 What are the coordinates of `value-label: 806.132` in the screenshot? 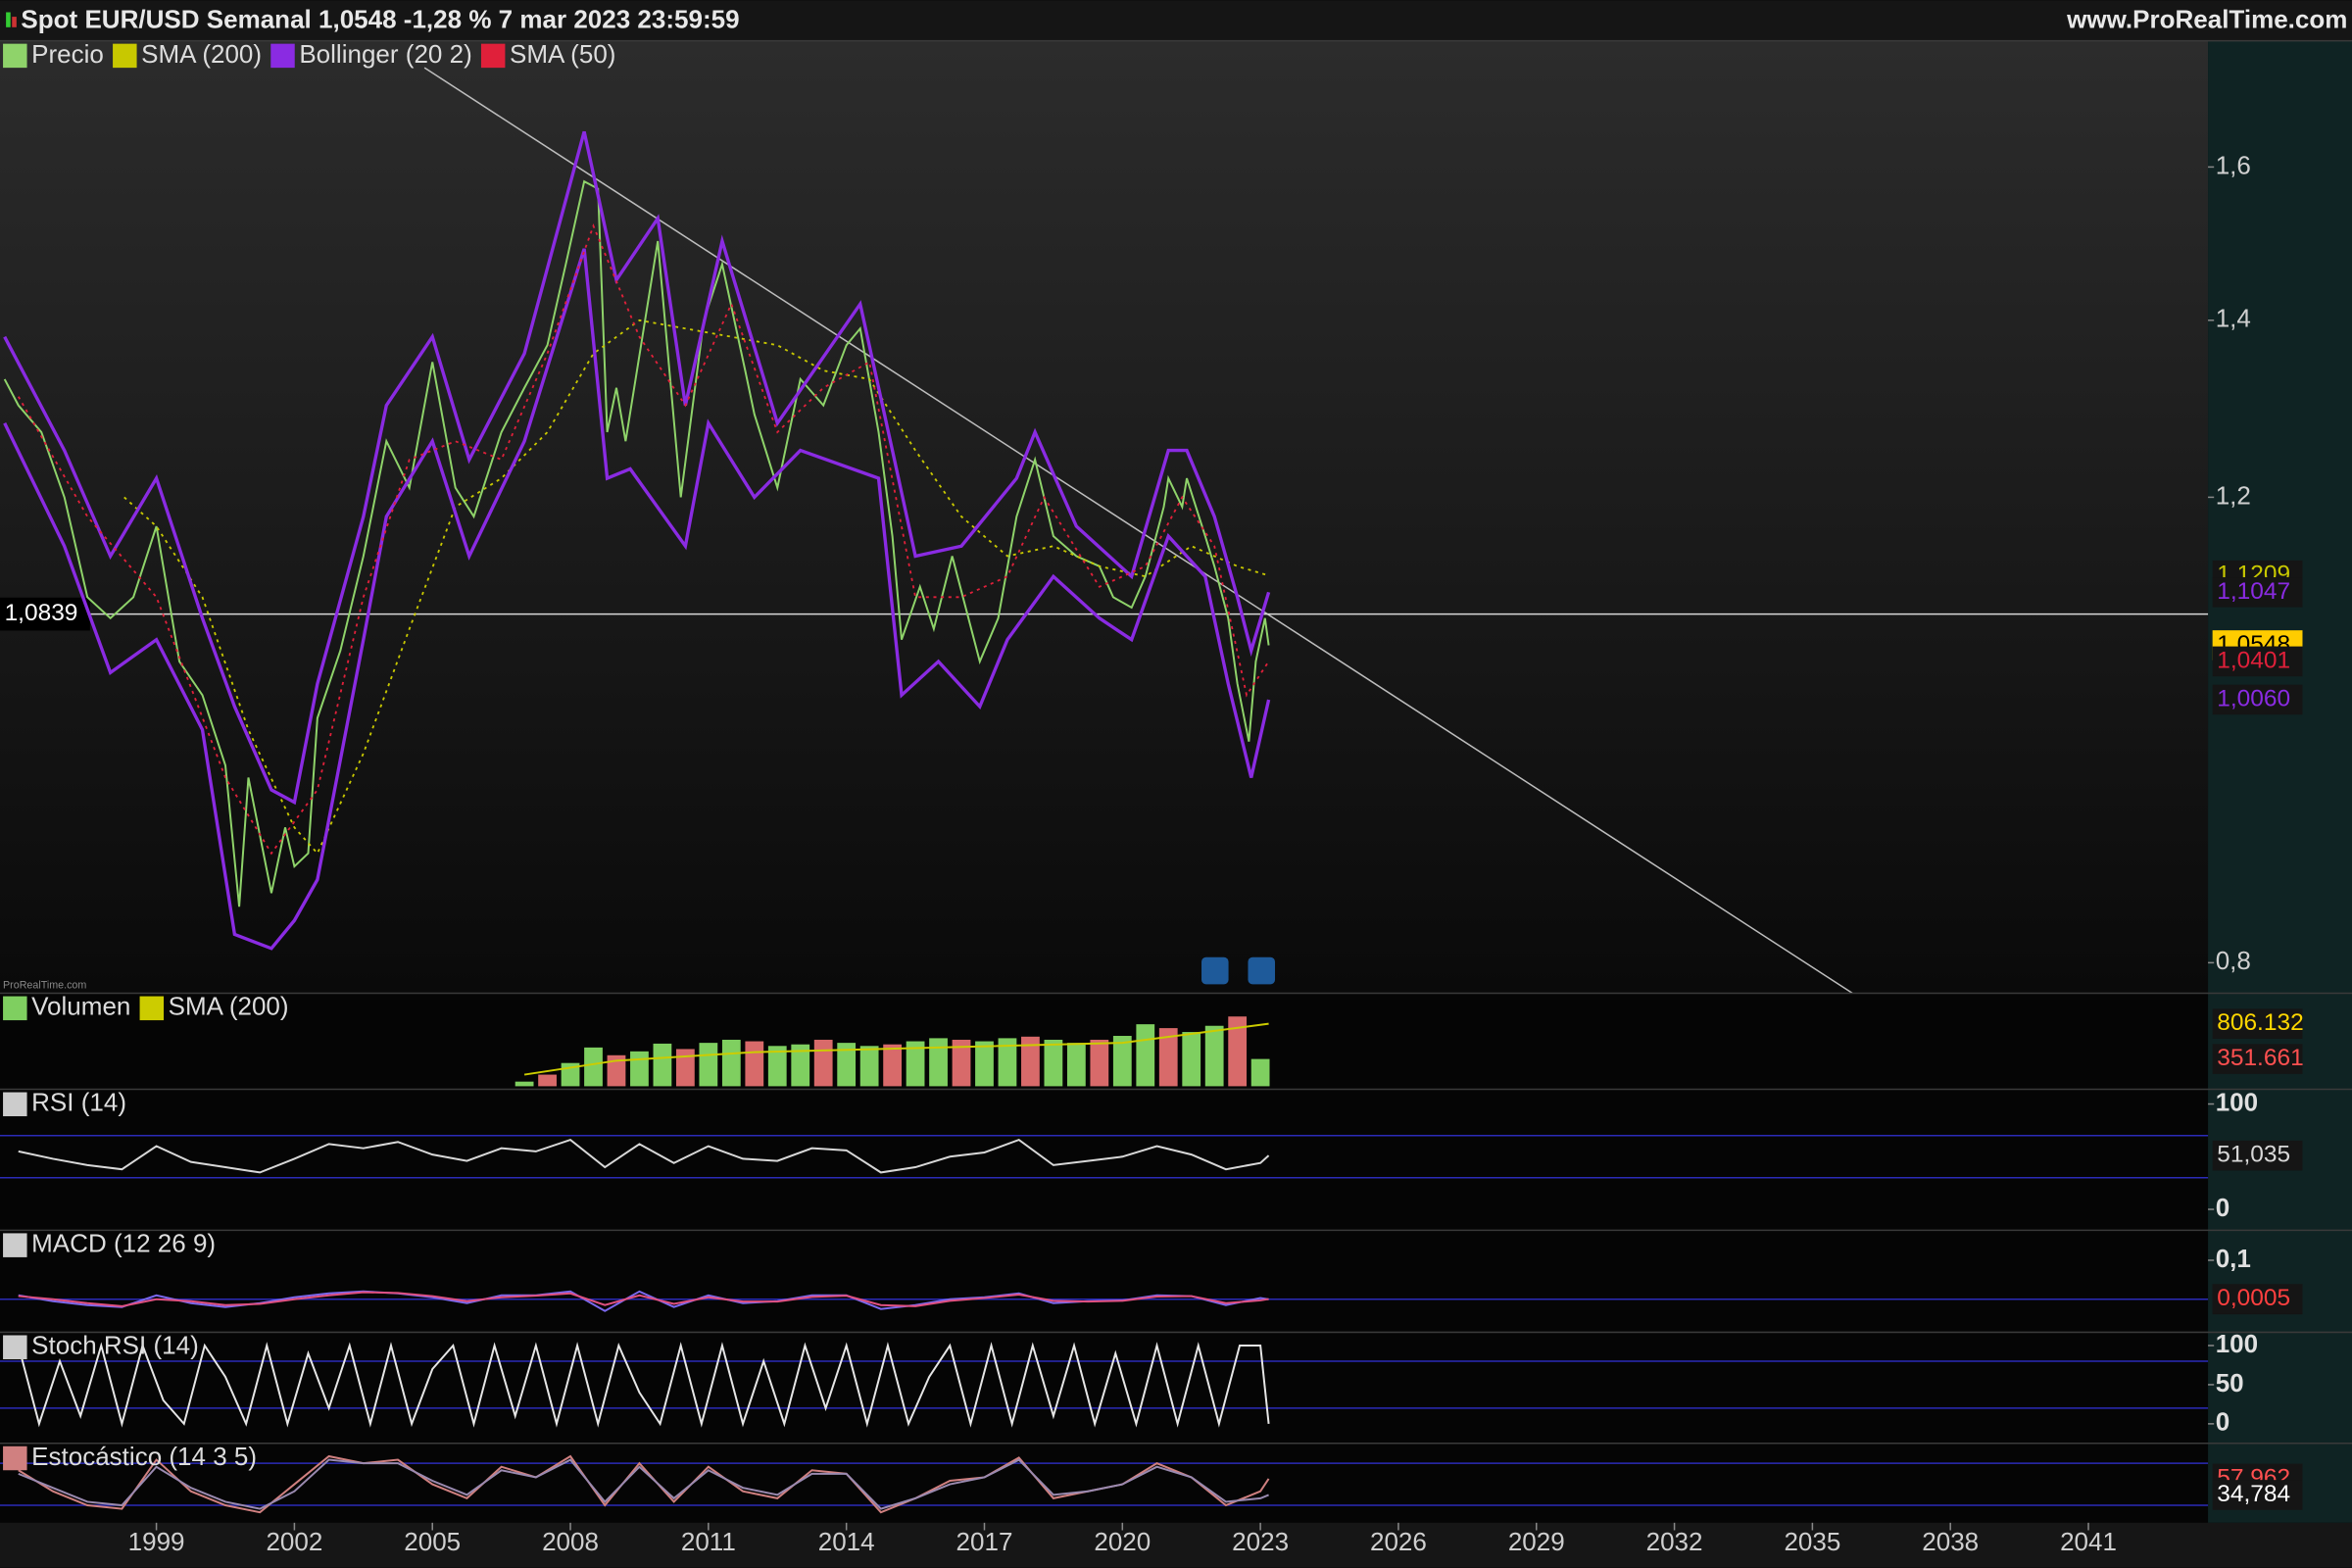 It's located at (2260, 1022).